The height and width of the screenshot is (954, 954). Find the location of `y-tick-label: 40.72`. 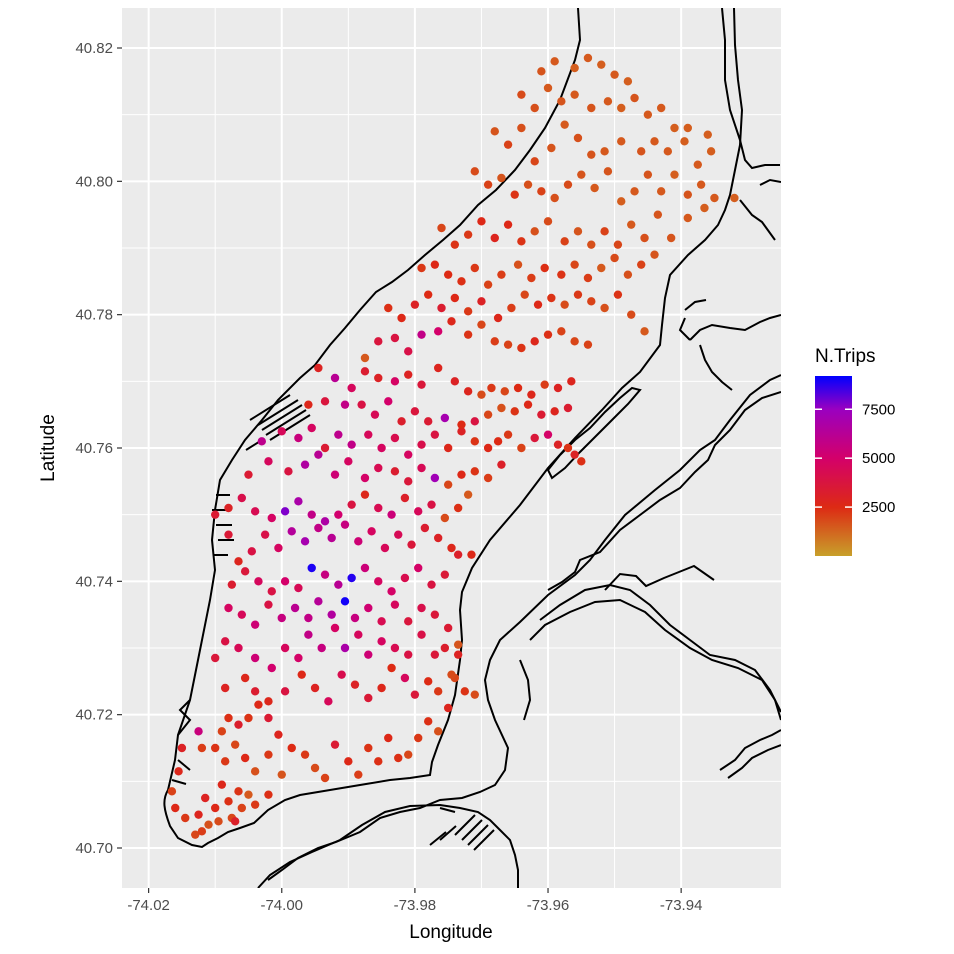

y-tick-label: 40.72 is located at coordinates (94, 715).